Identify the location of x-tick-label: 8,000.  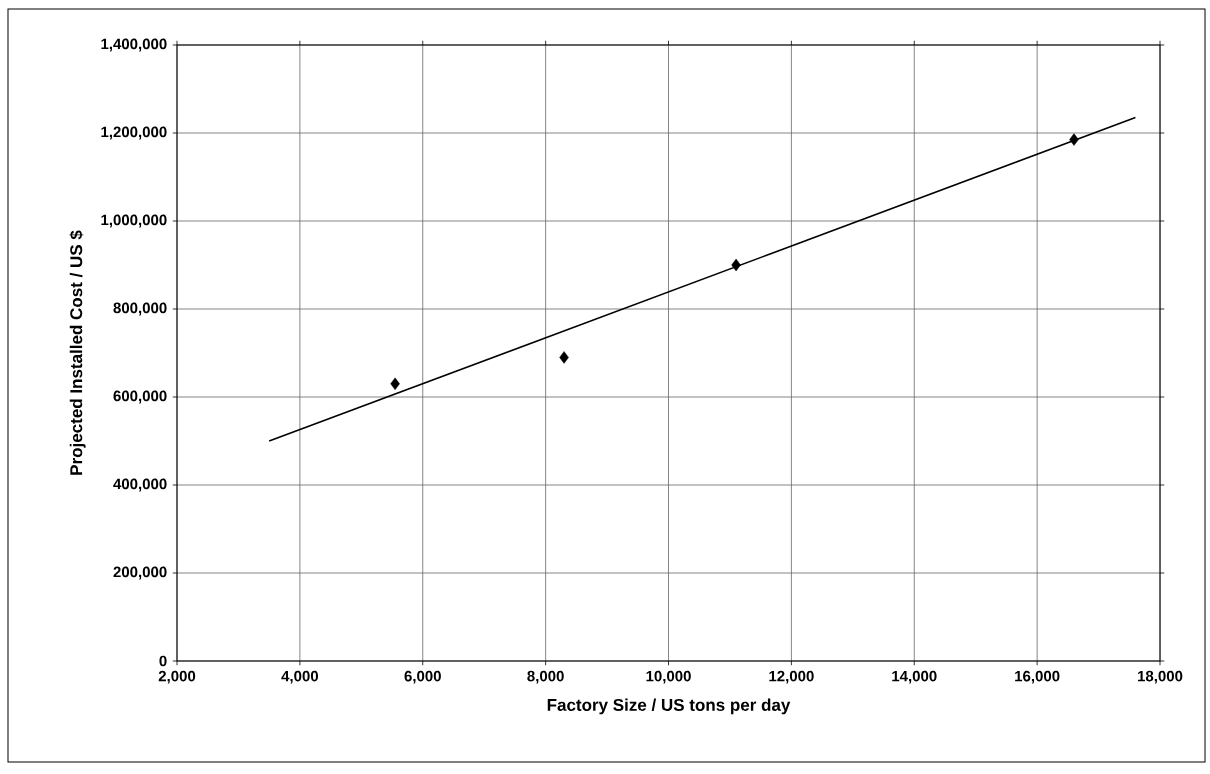
(545, 677).